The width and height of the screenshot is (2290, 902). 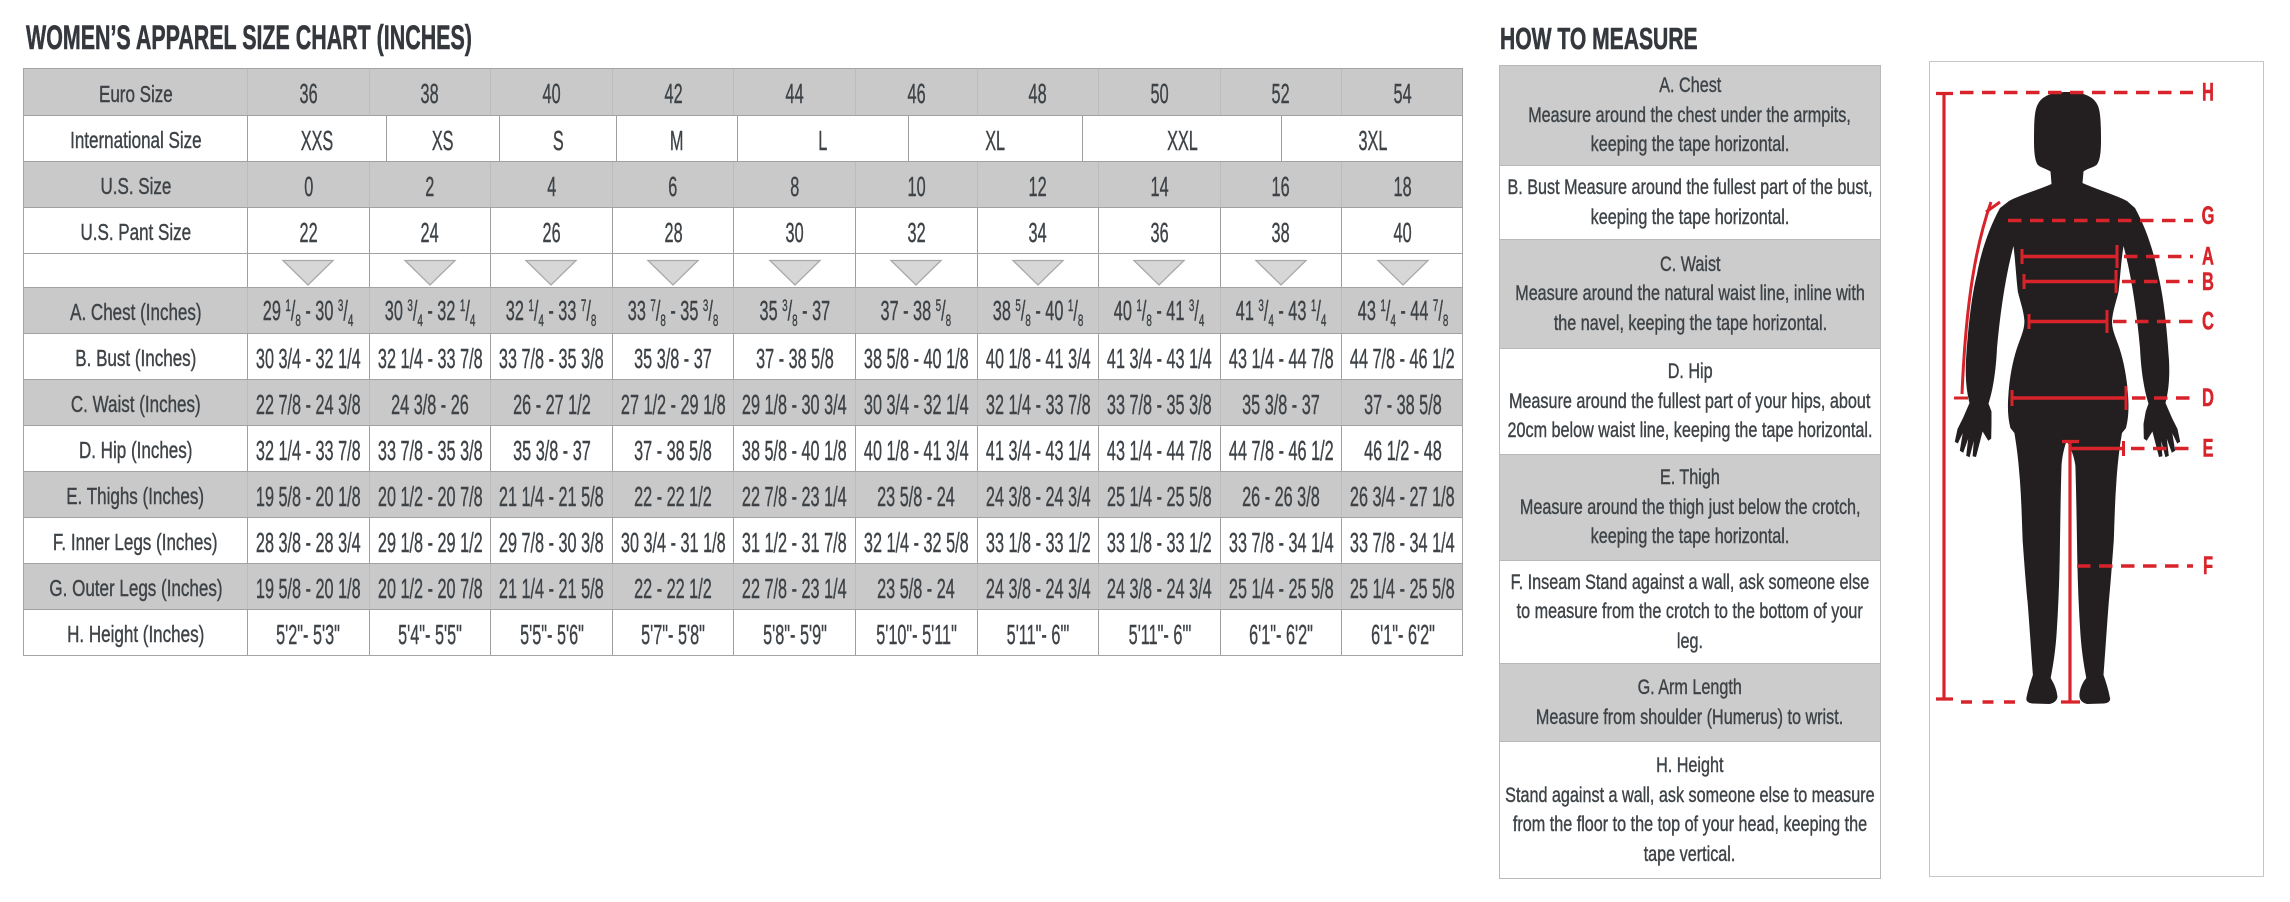 What do you see at coordinates (2208, 92) in the screenshot?
I see `svg-text: H` at bounding box center [2208, 92].